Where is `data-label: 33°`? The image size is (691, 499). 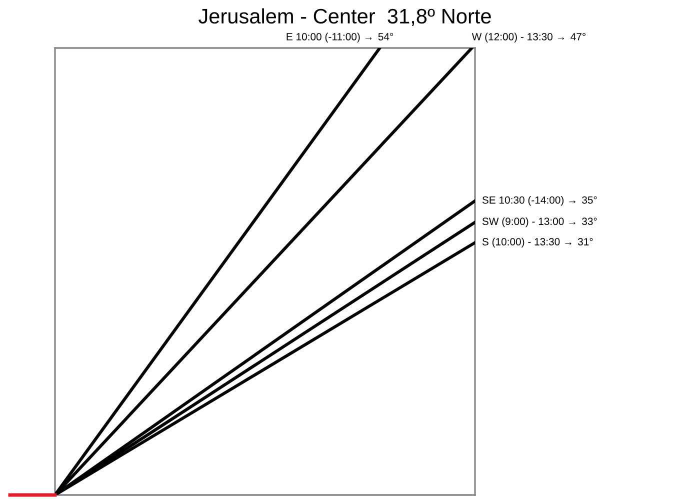
data-label: 33° is located at coordinates (589, 222).